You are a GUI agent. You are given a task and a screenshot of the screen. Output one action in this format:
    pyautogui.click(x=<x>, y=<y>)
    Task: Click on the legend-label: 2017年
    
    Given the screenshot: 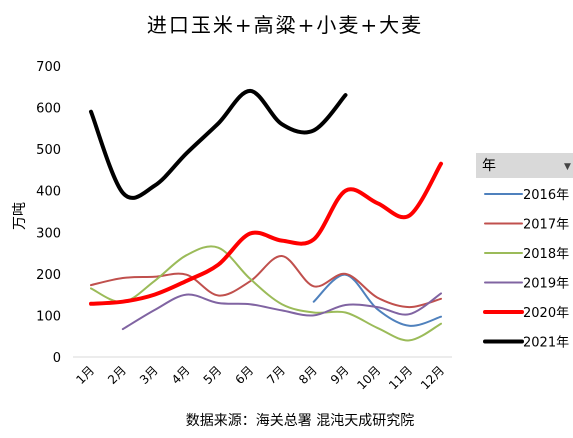 What is the action you would take?
    pyautogui.click(x=546, y=225)
    